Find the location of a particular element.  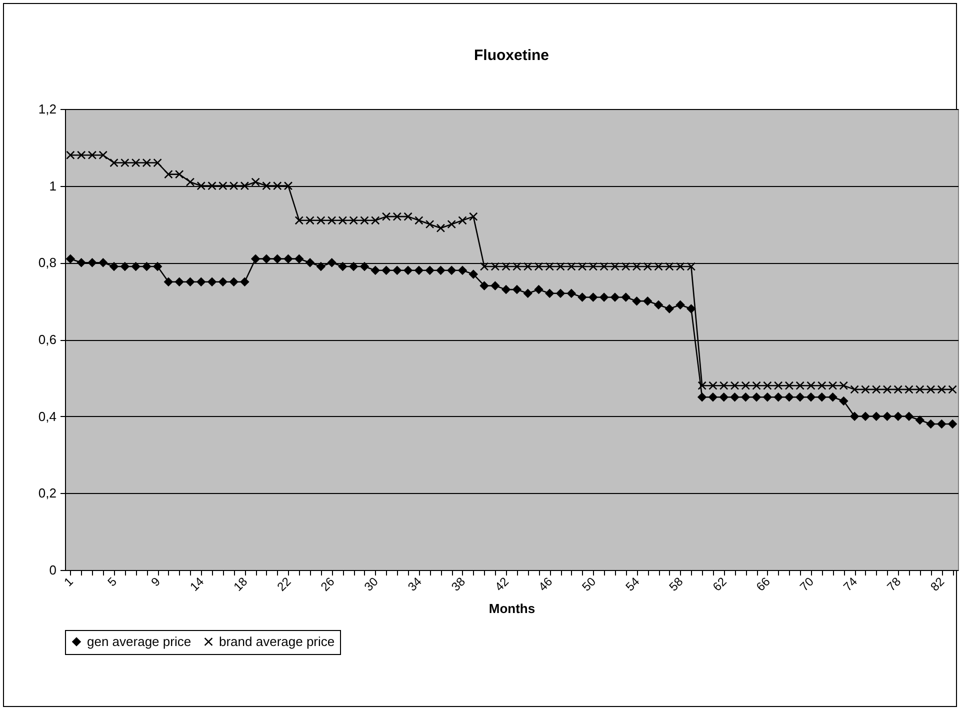

x-tick-label: 74 is located at coordinates (850, 584).